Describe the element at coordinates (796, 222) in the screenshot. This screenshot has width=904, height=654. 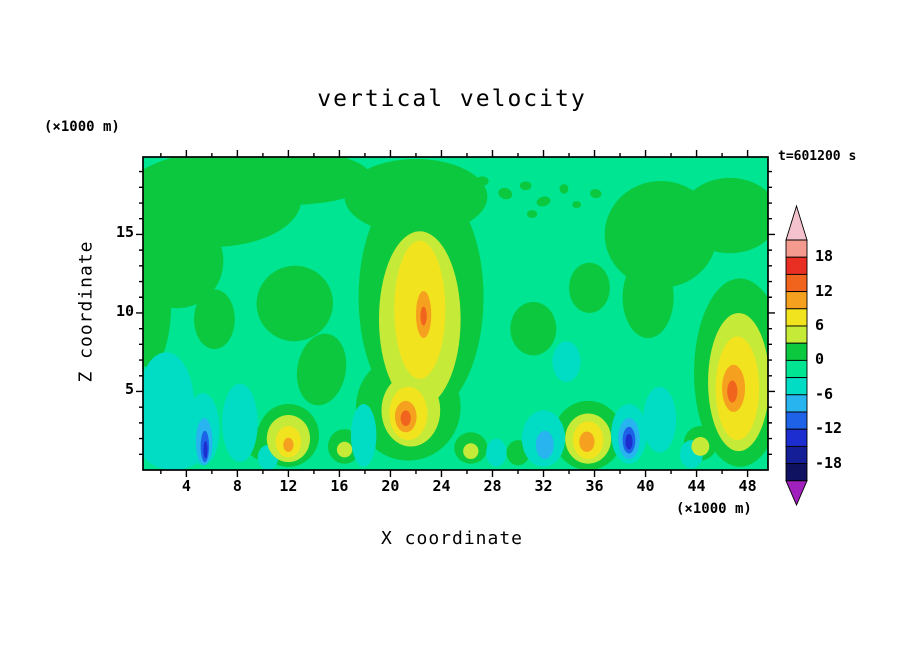
I see `colorbar-above-arrow` at that location.